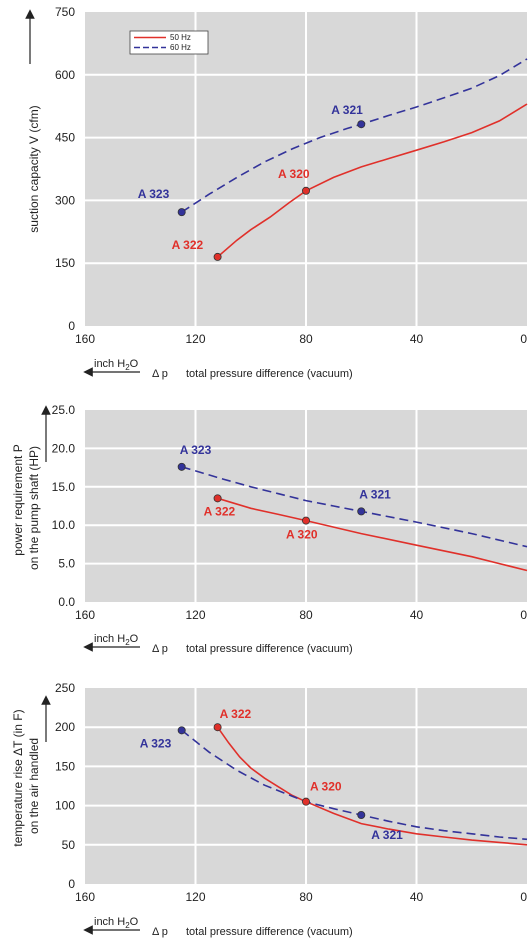 This screenshot has height=942, width=530. What do you see at coordinates (18, 777) in the screenshot?
I see `y-axis-label: temperature rise ΔT (in F)` at bounding box center [18, 777].